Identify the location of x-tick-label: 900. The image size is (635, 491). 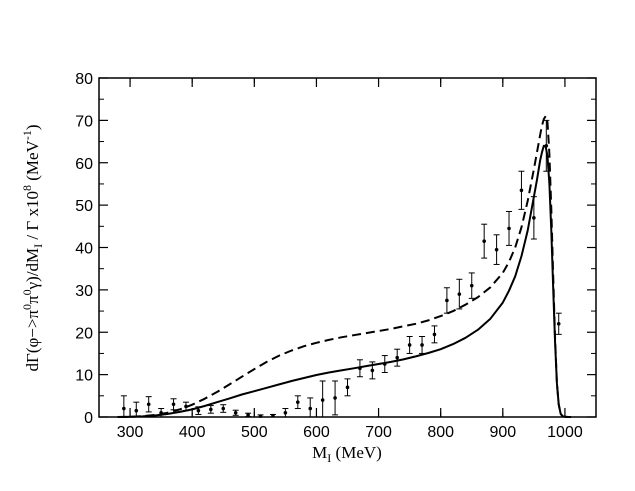
(502, 432).